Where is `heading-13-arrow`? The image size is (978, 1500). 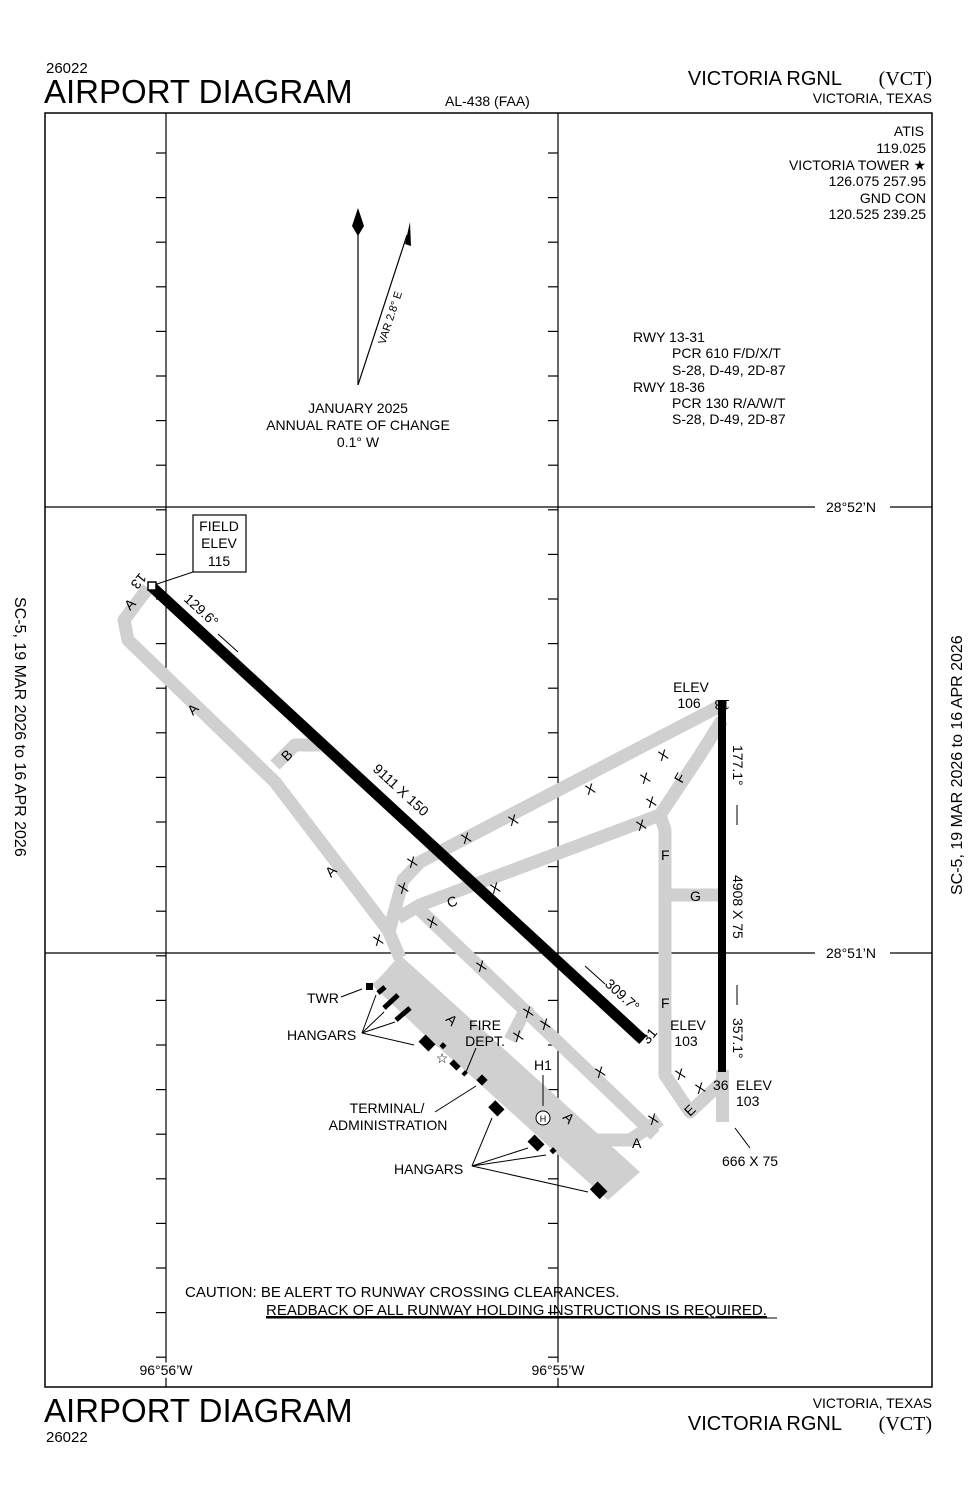
heading-13-arrow is located at coordinates (228, 643).